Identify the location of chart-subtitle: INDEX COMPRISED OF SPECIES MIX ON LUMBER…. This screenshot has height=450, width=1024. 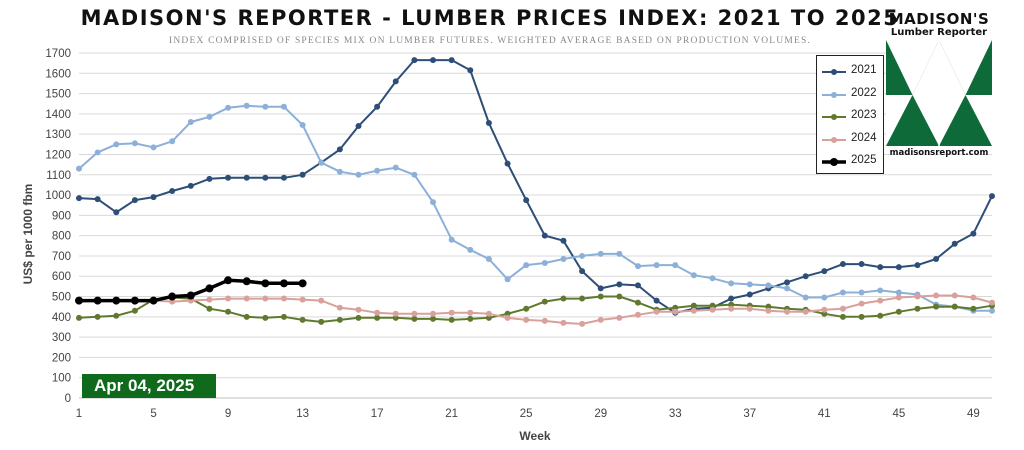
(490, 41).